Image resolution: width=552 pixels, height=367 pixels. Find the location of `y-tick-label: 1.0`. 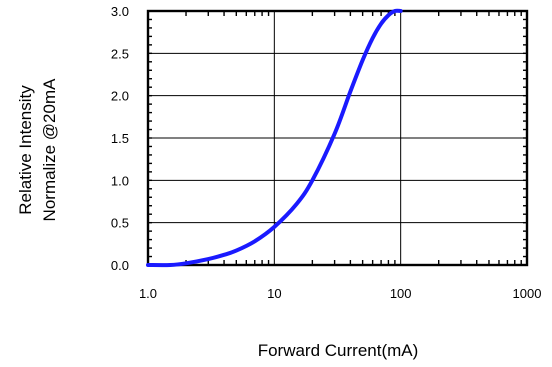

y-tick-label: 1.0 is located at coordinates (120, 180).